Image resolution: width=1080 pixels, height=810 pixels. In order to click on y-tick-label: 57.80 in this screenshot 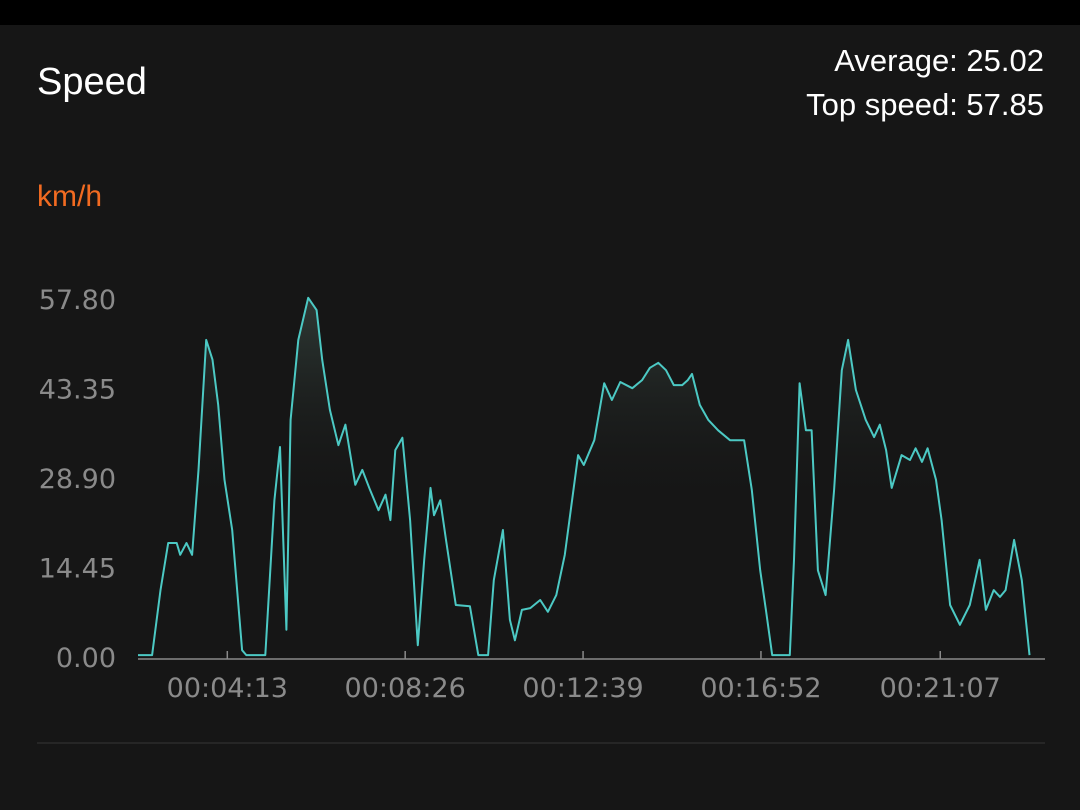, I will do `click(77, 300)`.